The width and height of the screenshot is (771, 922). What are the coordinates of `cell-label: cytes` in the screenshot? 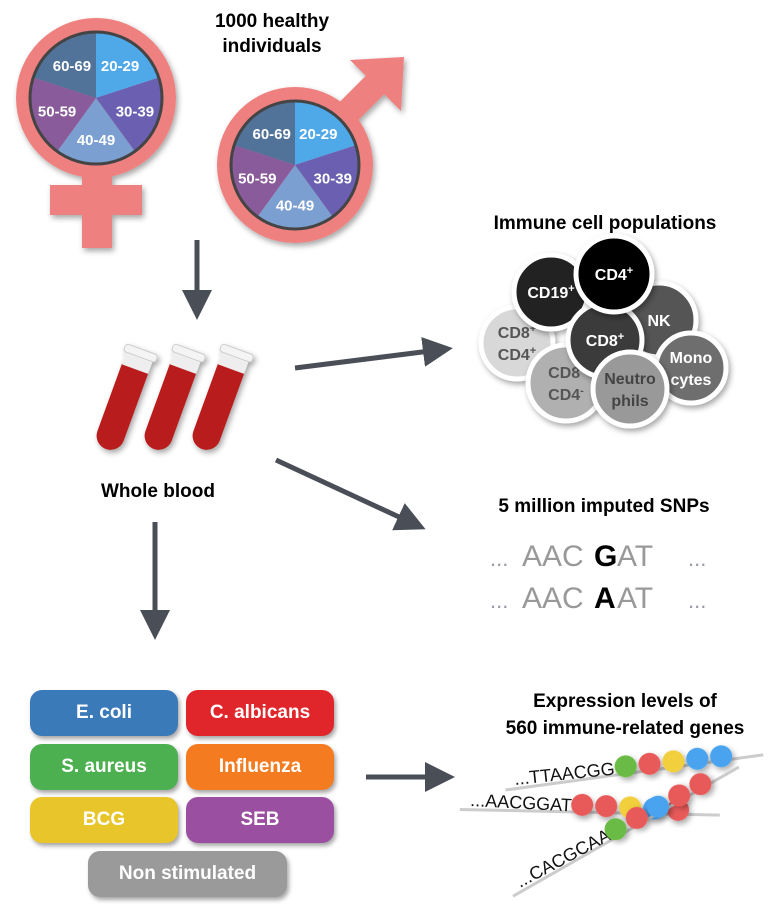 It's located at (691, 380).